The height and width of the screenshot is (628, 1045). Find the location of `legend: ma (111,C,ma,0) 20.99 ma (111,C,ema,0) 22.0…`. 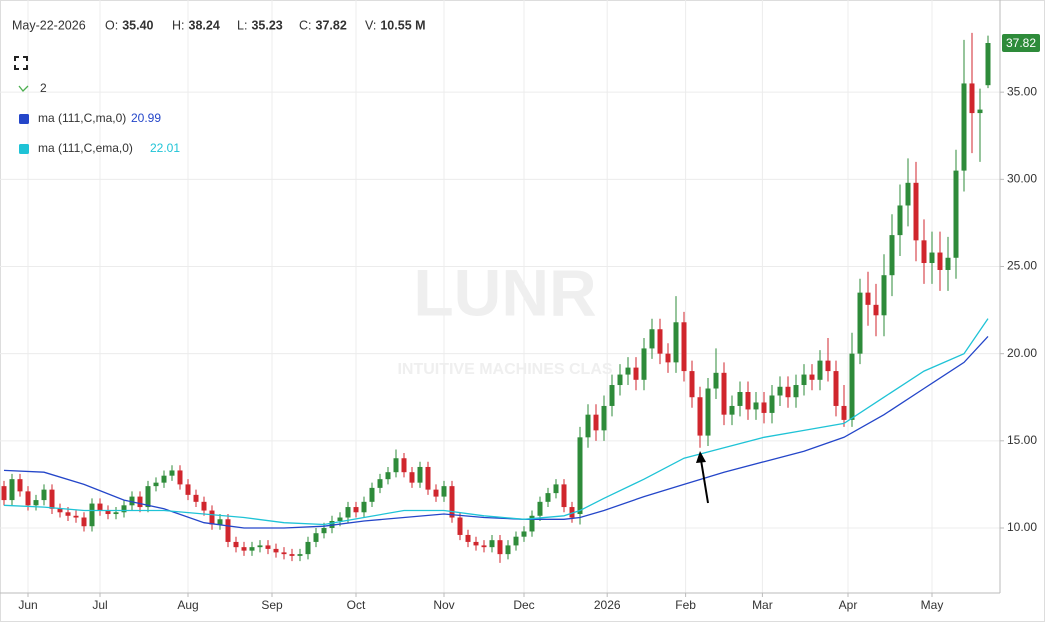

legend: ma (111,C,ma,0) 20.99 ma (111,C,ema,0) 22.0… is located at coordinates (99, 133).